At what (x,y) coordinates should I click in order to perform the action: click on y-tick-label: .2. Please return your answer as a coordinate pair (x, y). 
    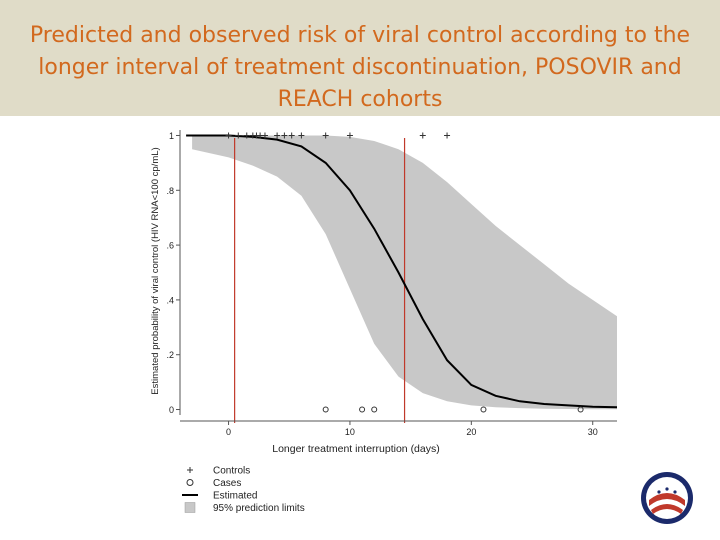
    Looking at the image, I should click on (170, 355).